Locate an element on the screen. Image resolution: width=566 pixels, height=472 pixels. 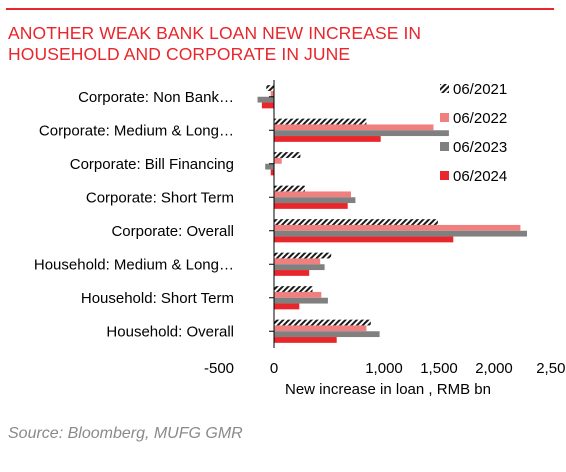
x-tick-label: -500 is located at coordinates (219, 368).